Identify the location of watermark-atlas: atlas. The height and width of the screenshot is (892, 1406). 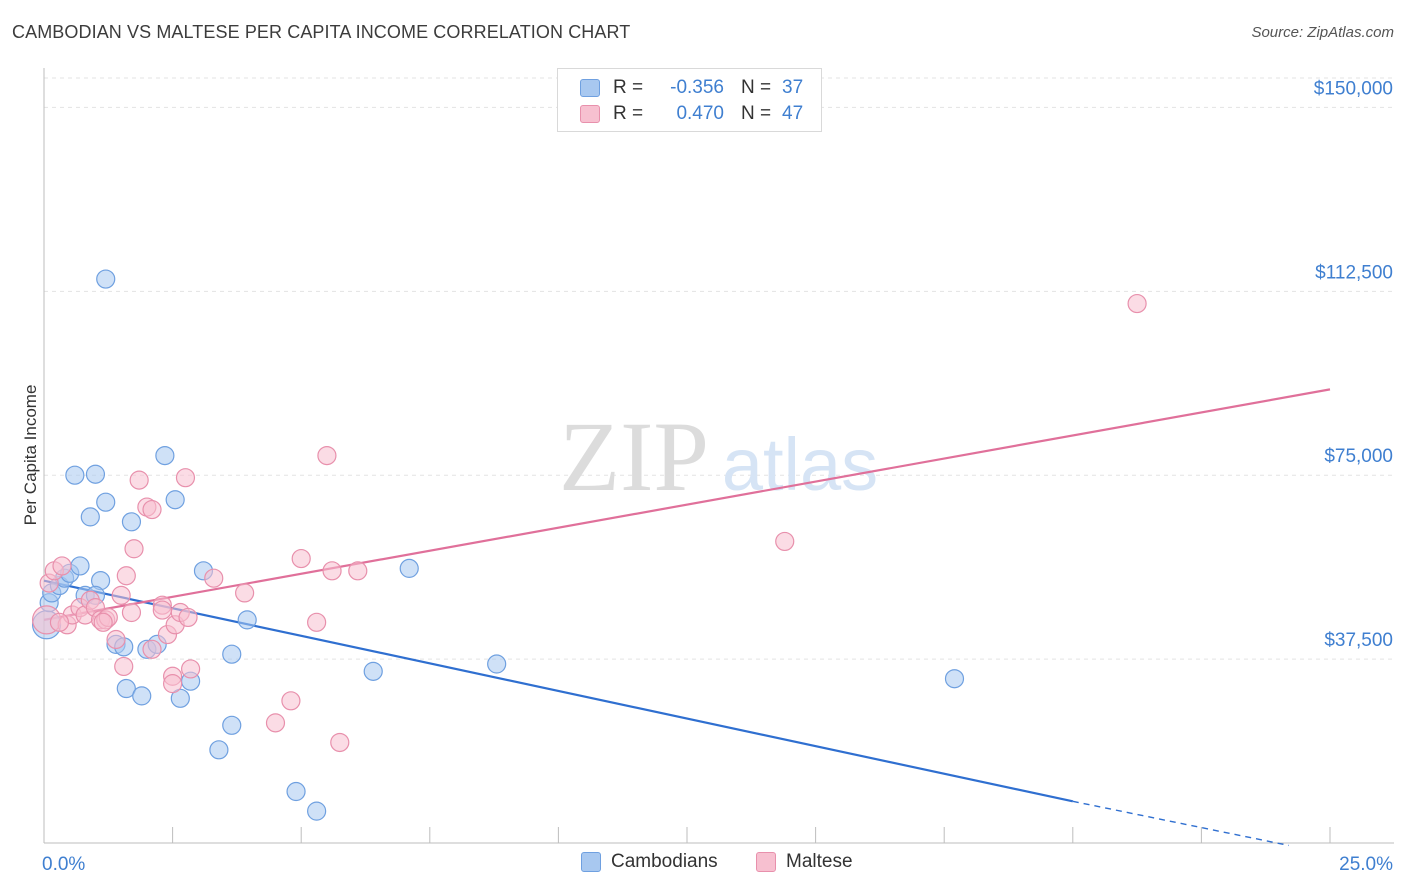
(800, 464).